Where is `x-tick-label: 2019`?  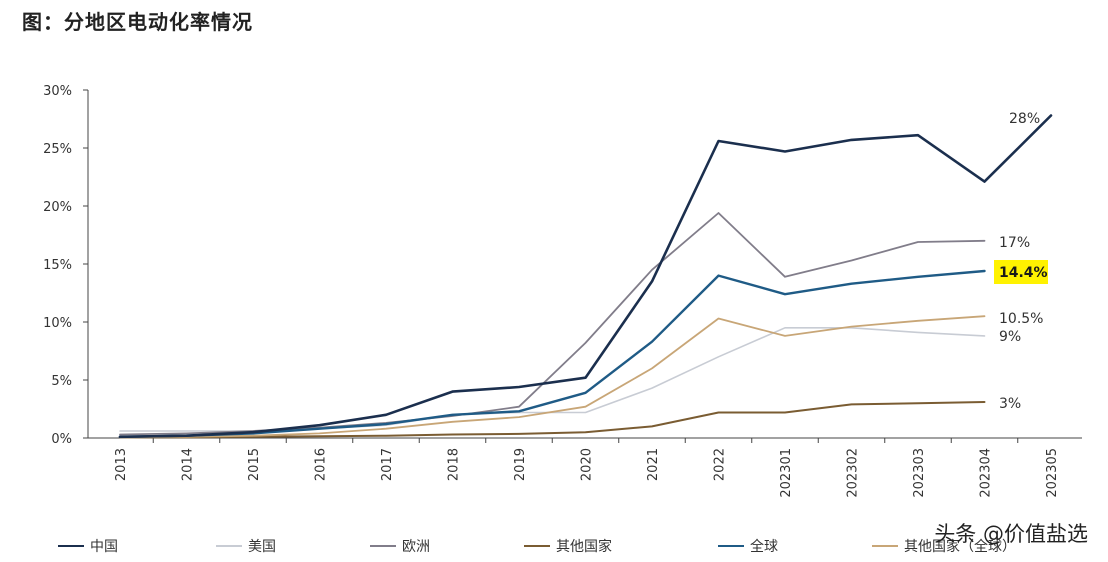 x-tick-label: 2019 is located at coordinates (520, 464).